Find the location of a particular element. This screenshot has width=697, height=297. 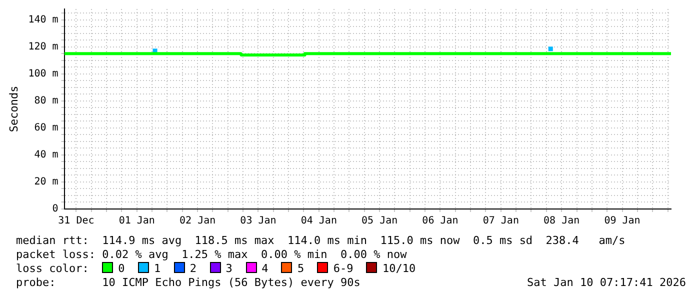

x-tick-label: 05 Jan is located at coordinates (380, 221).